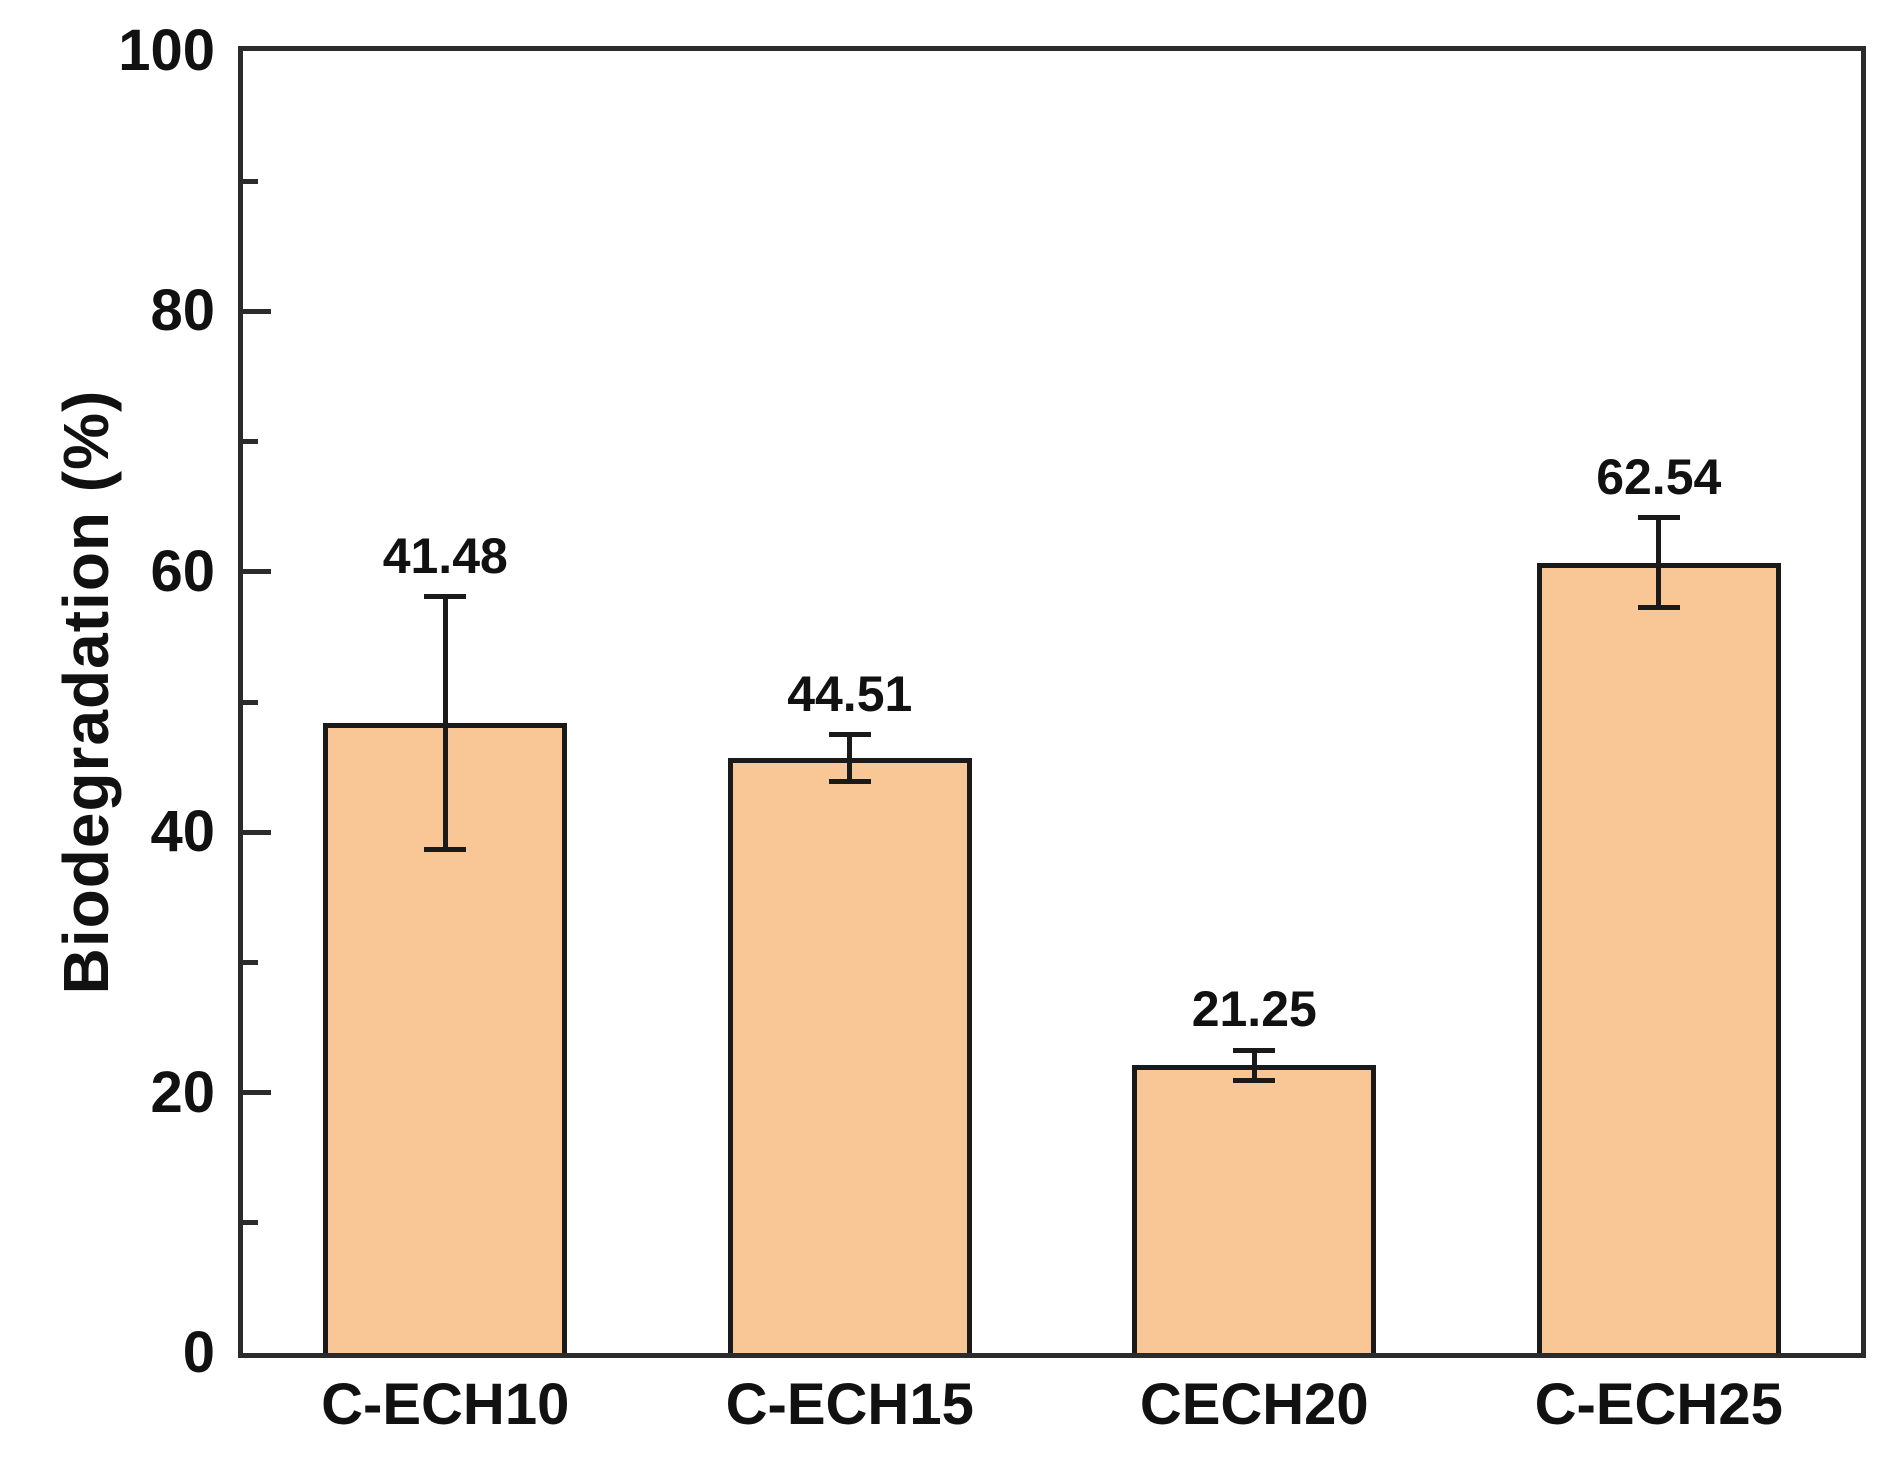 The image size is (1884, 1470). Describe the element at coordinates (166, 50) in the screenshot. I see `y-tick-label: 100` at that location.